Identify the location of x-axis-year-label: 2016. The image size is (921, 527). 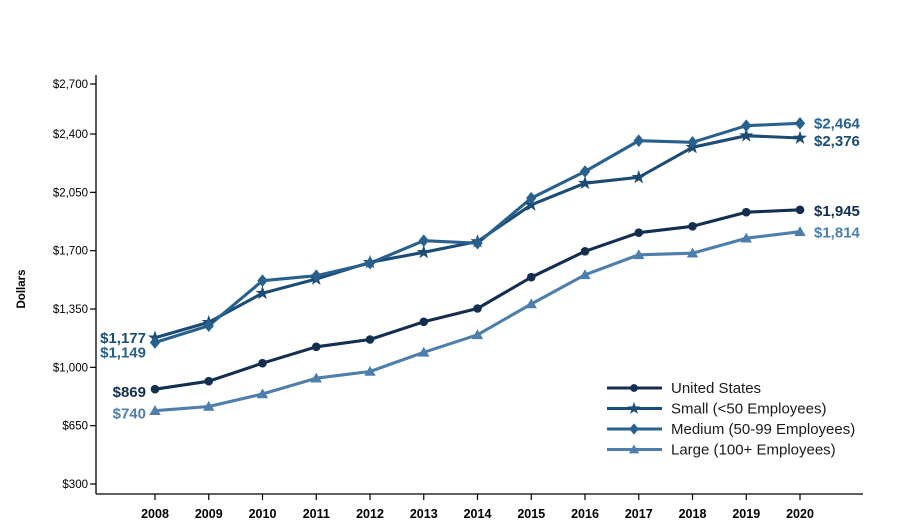
(585, 514).